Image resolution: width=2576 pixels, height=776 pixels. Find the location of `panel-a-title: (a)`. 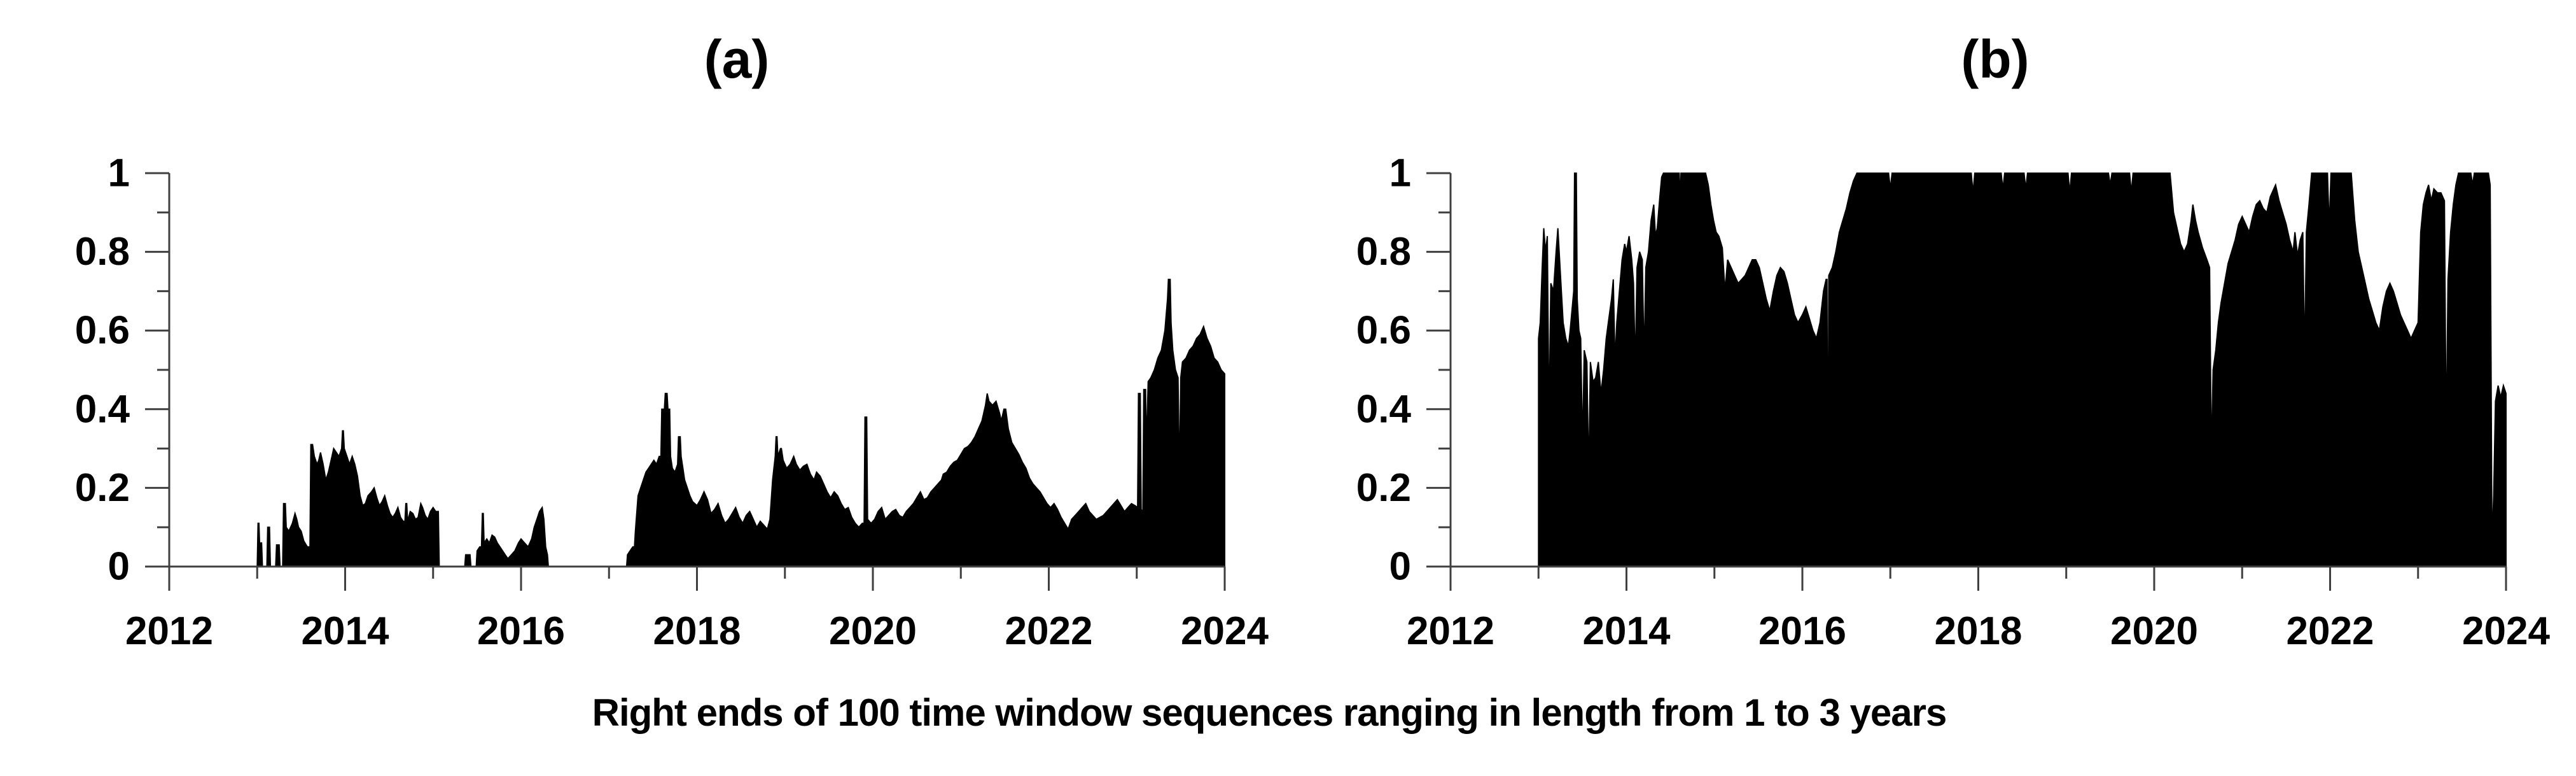

panel-a-title: (a) is located at coordinates (737, 59).